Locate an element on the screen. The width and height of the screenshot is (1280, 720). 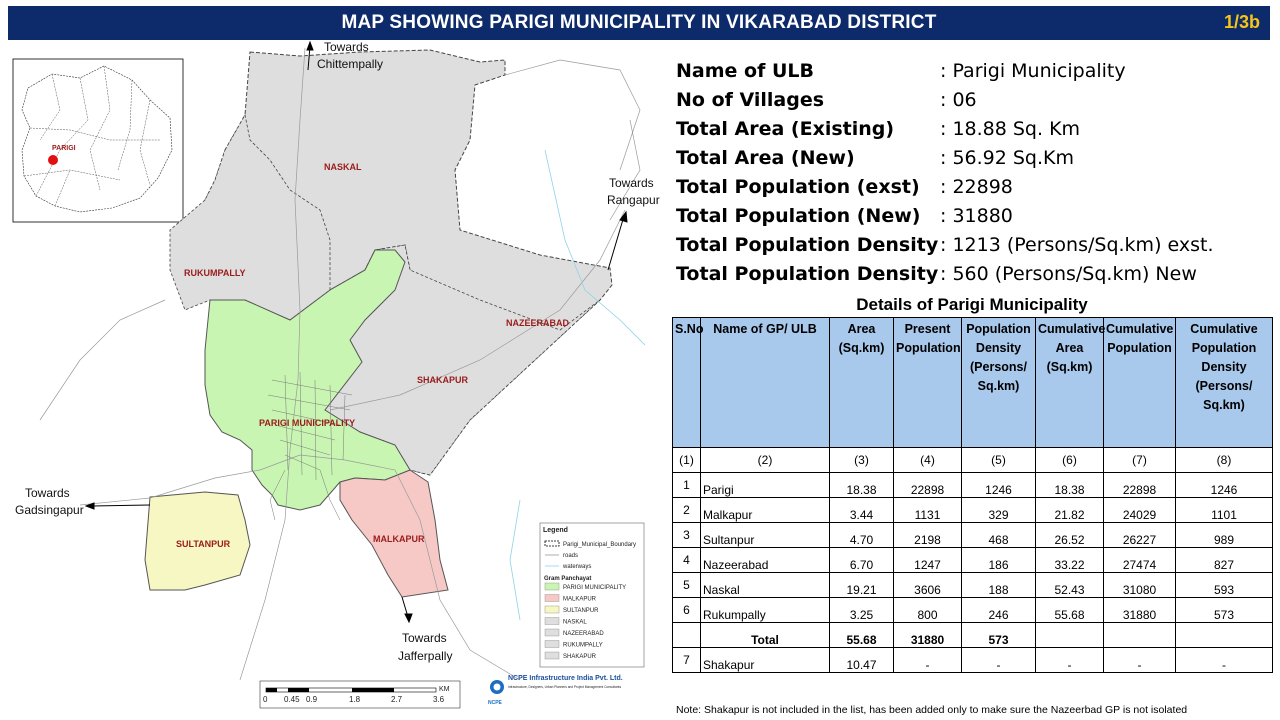
table-cell: 1246 is located at coordinates (1224, 485).